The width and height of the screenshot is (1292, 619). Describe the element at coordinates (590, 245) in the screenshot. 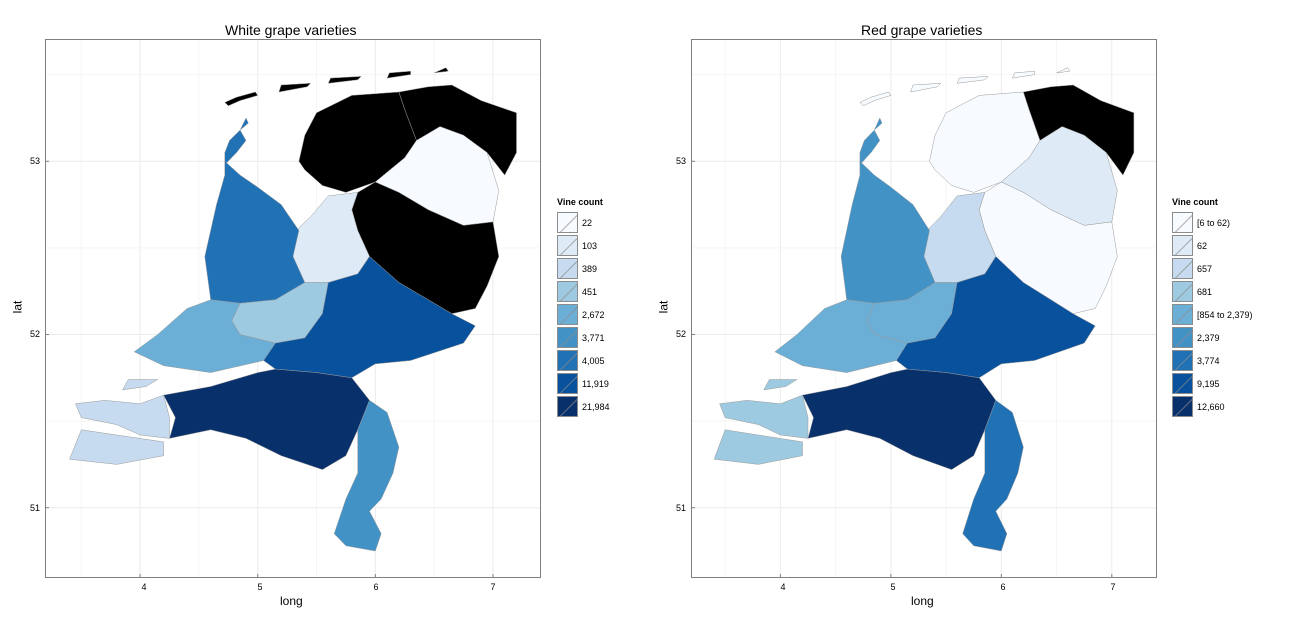

I see `legend-label: 103` at that location.